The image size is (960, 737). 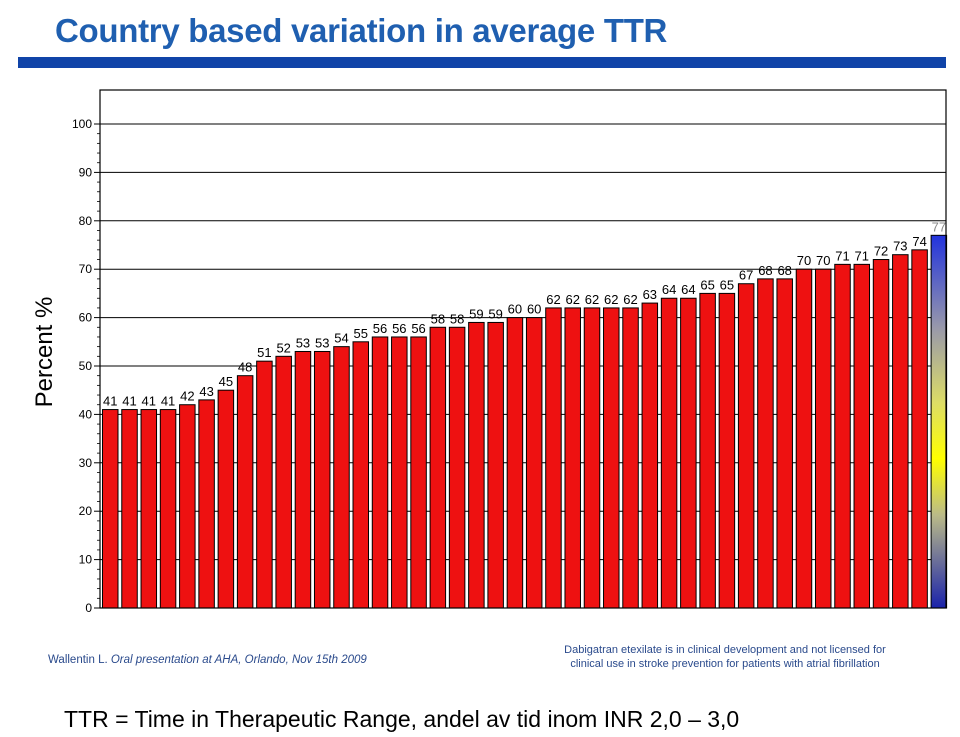 I want to click on y-tick-label: 100, so click(x=82, y=124).